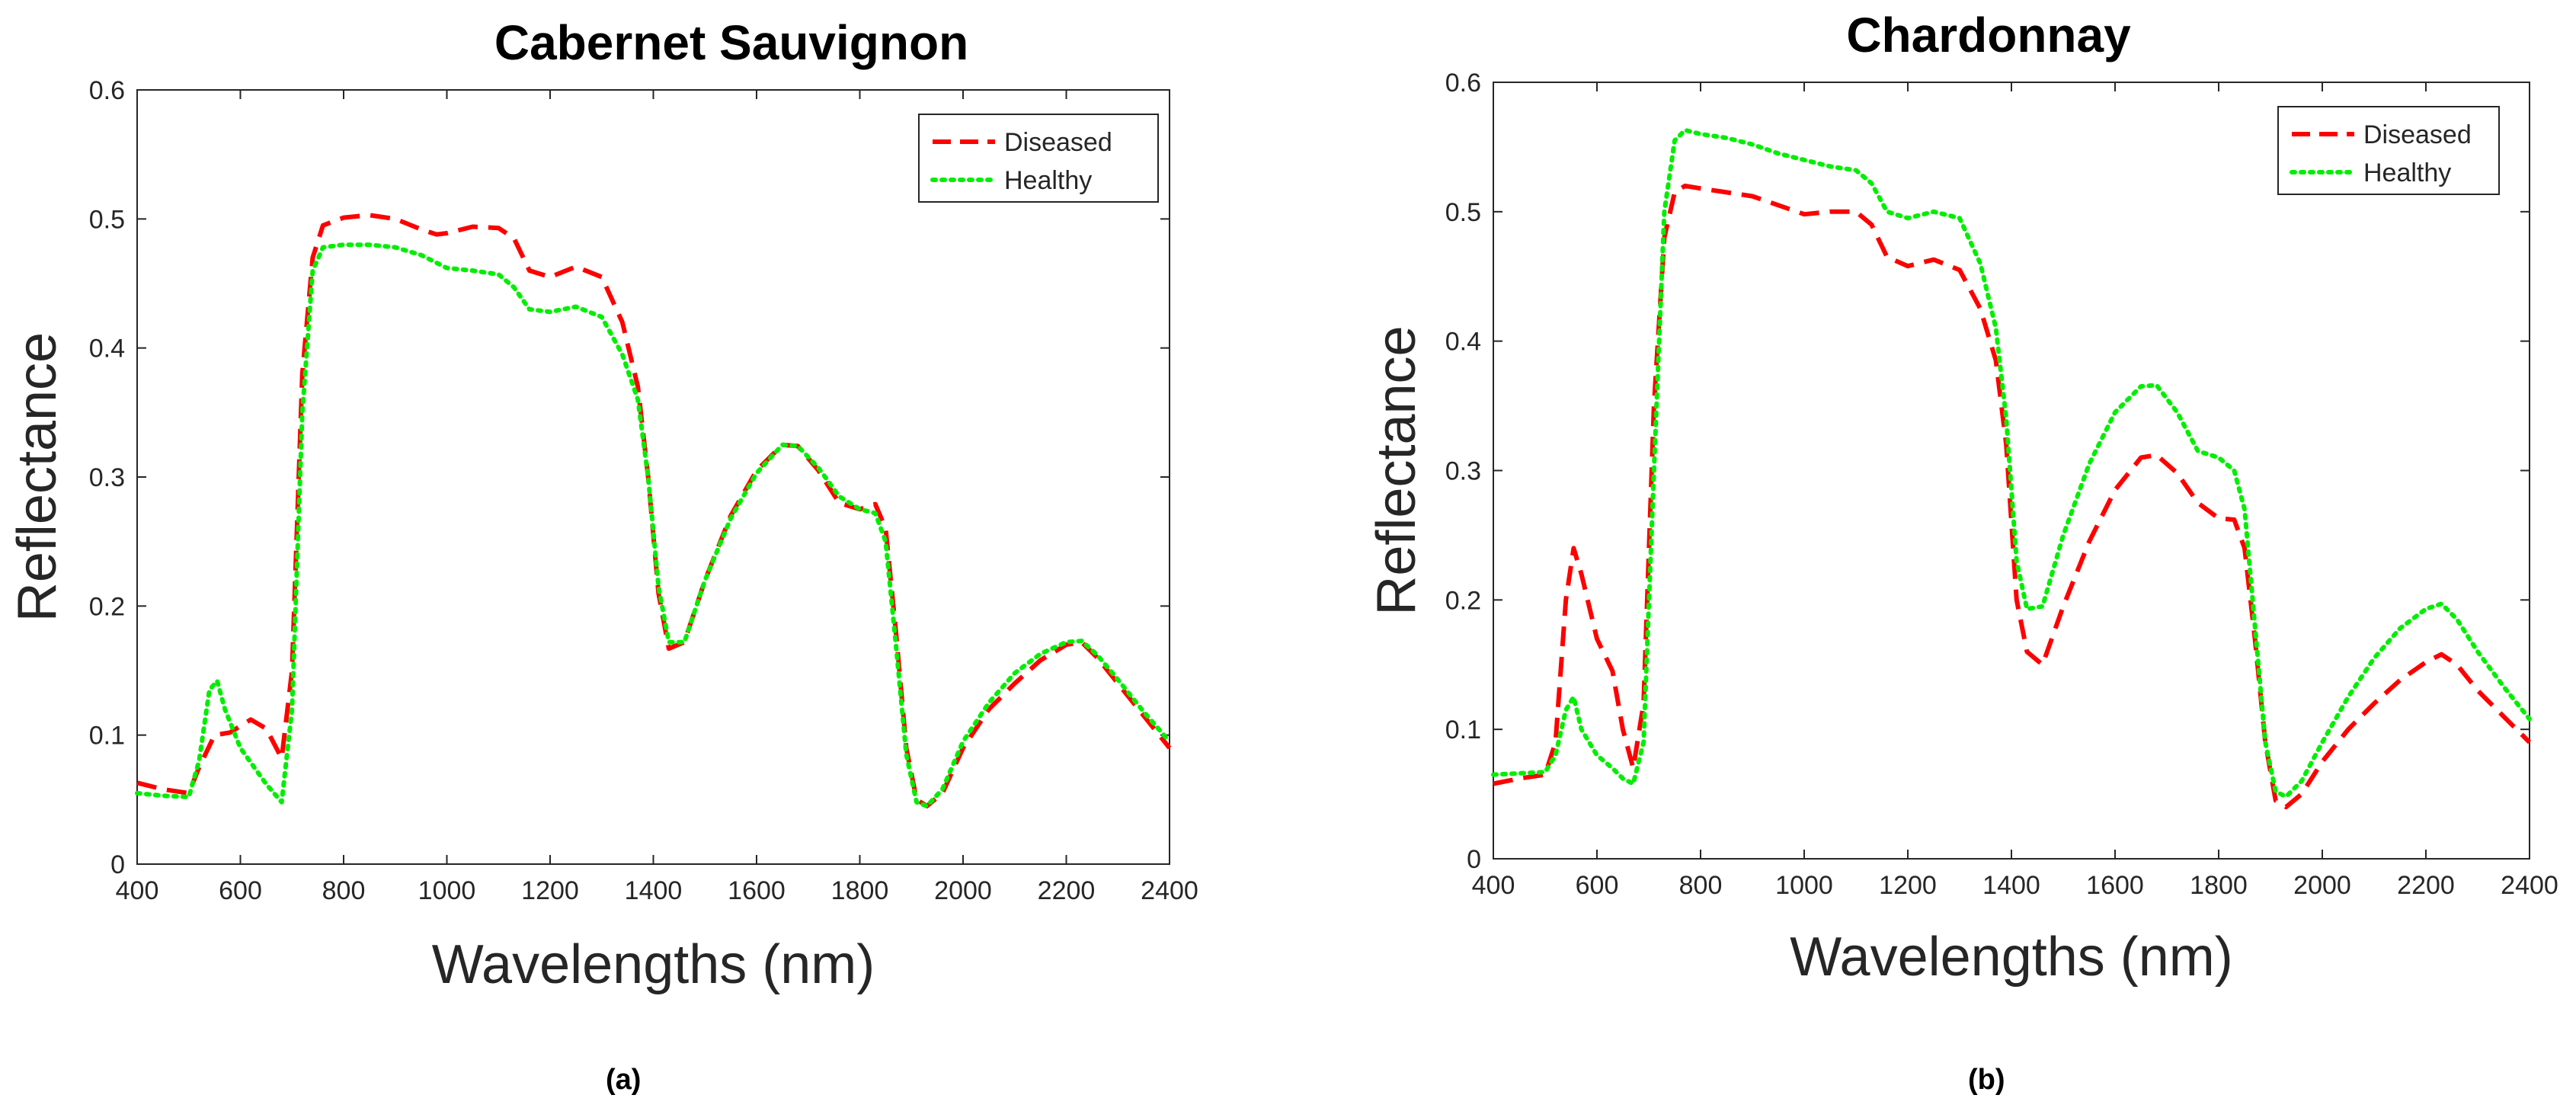 The height and width of the screenshot is (1111, 2576). Describe the element at coordinates (1986, 1080) in the screenshot. I see `panel-caption-b: (b)` at that location.